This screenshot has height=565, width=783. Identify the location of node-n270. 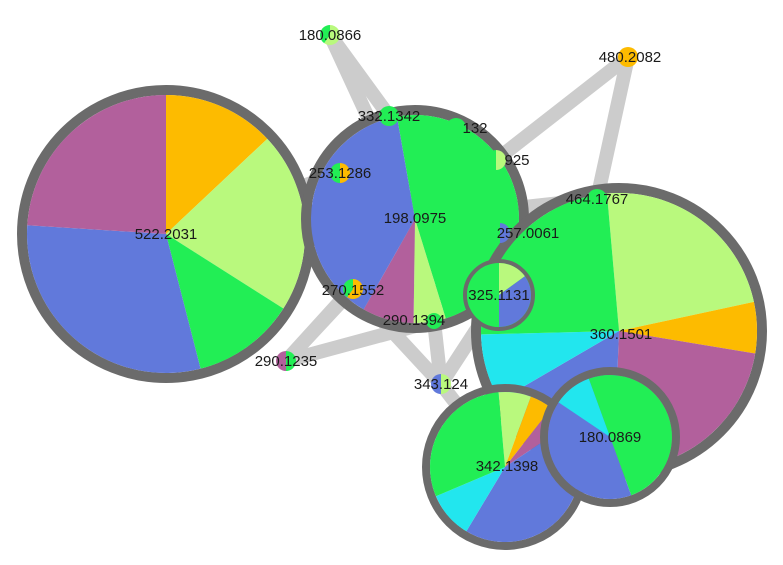
(353, 289).